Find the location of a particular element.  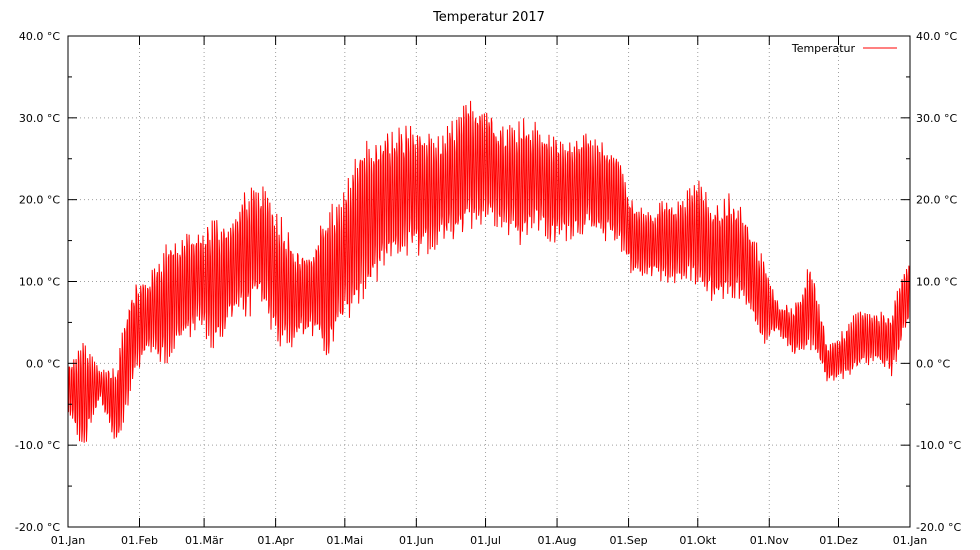

y2-tick-label: 0.0 °C is located at coordinates (933, 363).